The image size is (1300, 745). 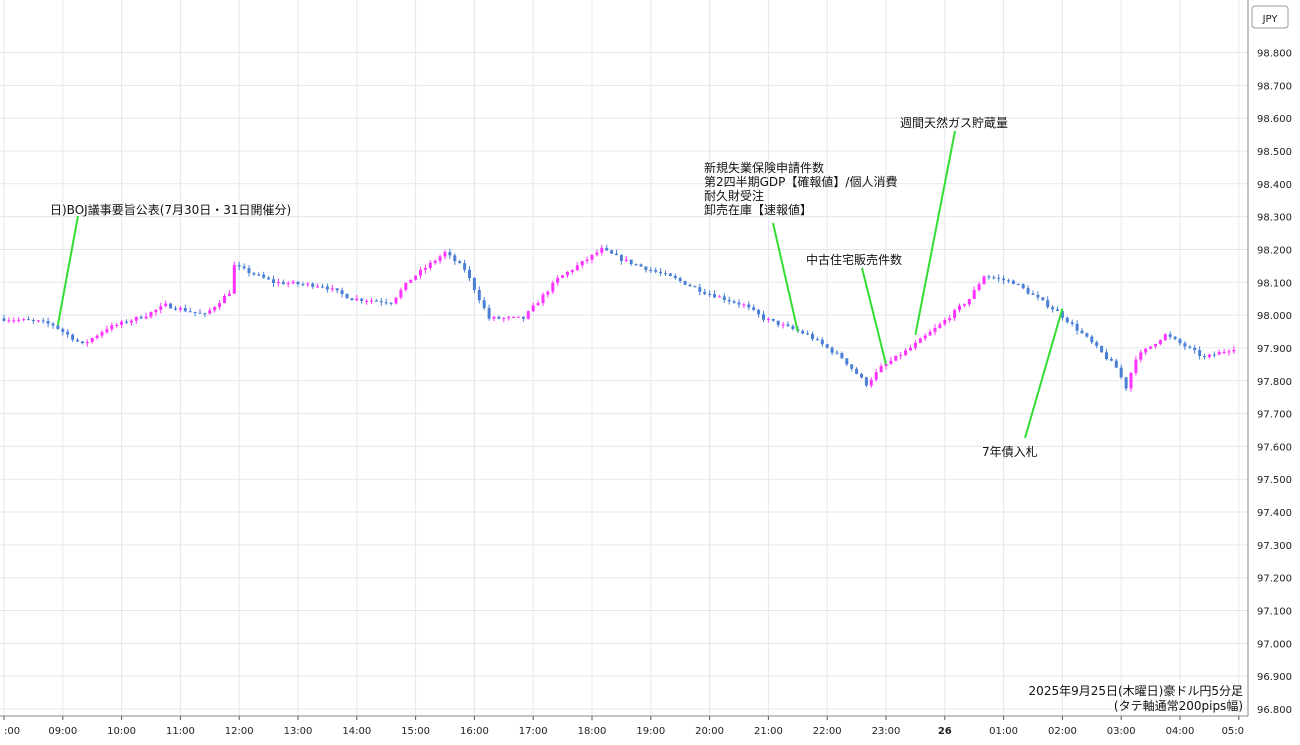 What do you see at coordinates (298, 731) in the screenshot?
I see `x-tick-label: 13:00` at bounding box center [298, 731].